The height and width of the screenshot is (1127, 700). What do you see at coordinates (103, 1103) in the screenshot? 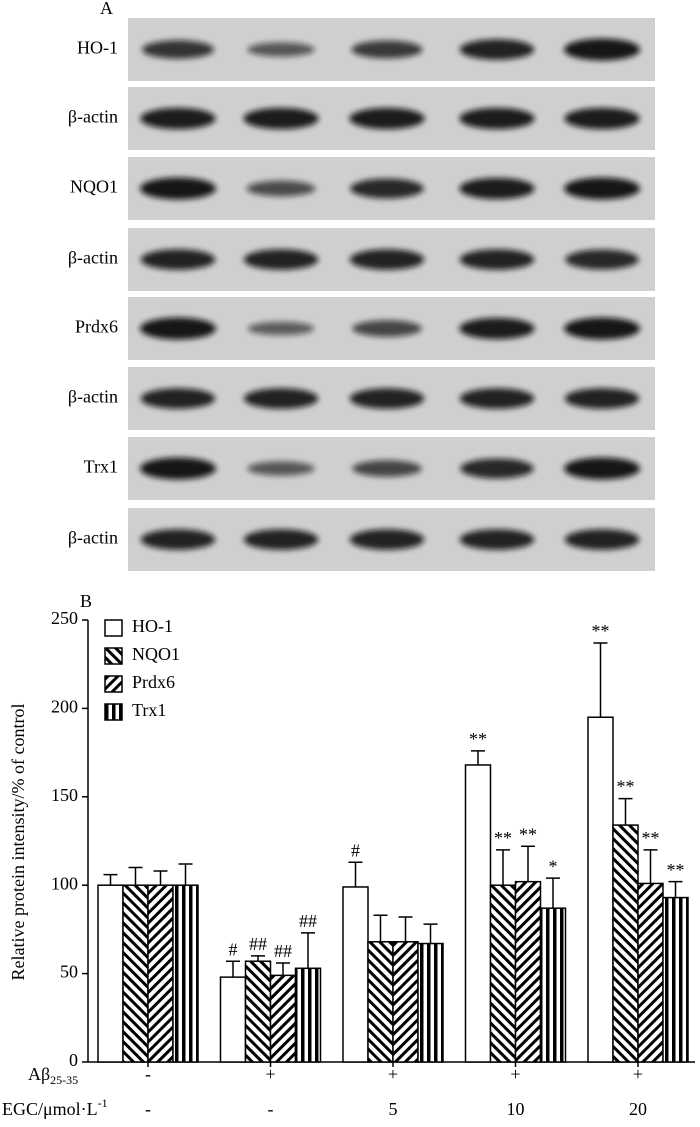
I see `condition-label-sup: -1` at bounding box center [103, 1103].